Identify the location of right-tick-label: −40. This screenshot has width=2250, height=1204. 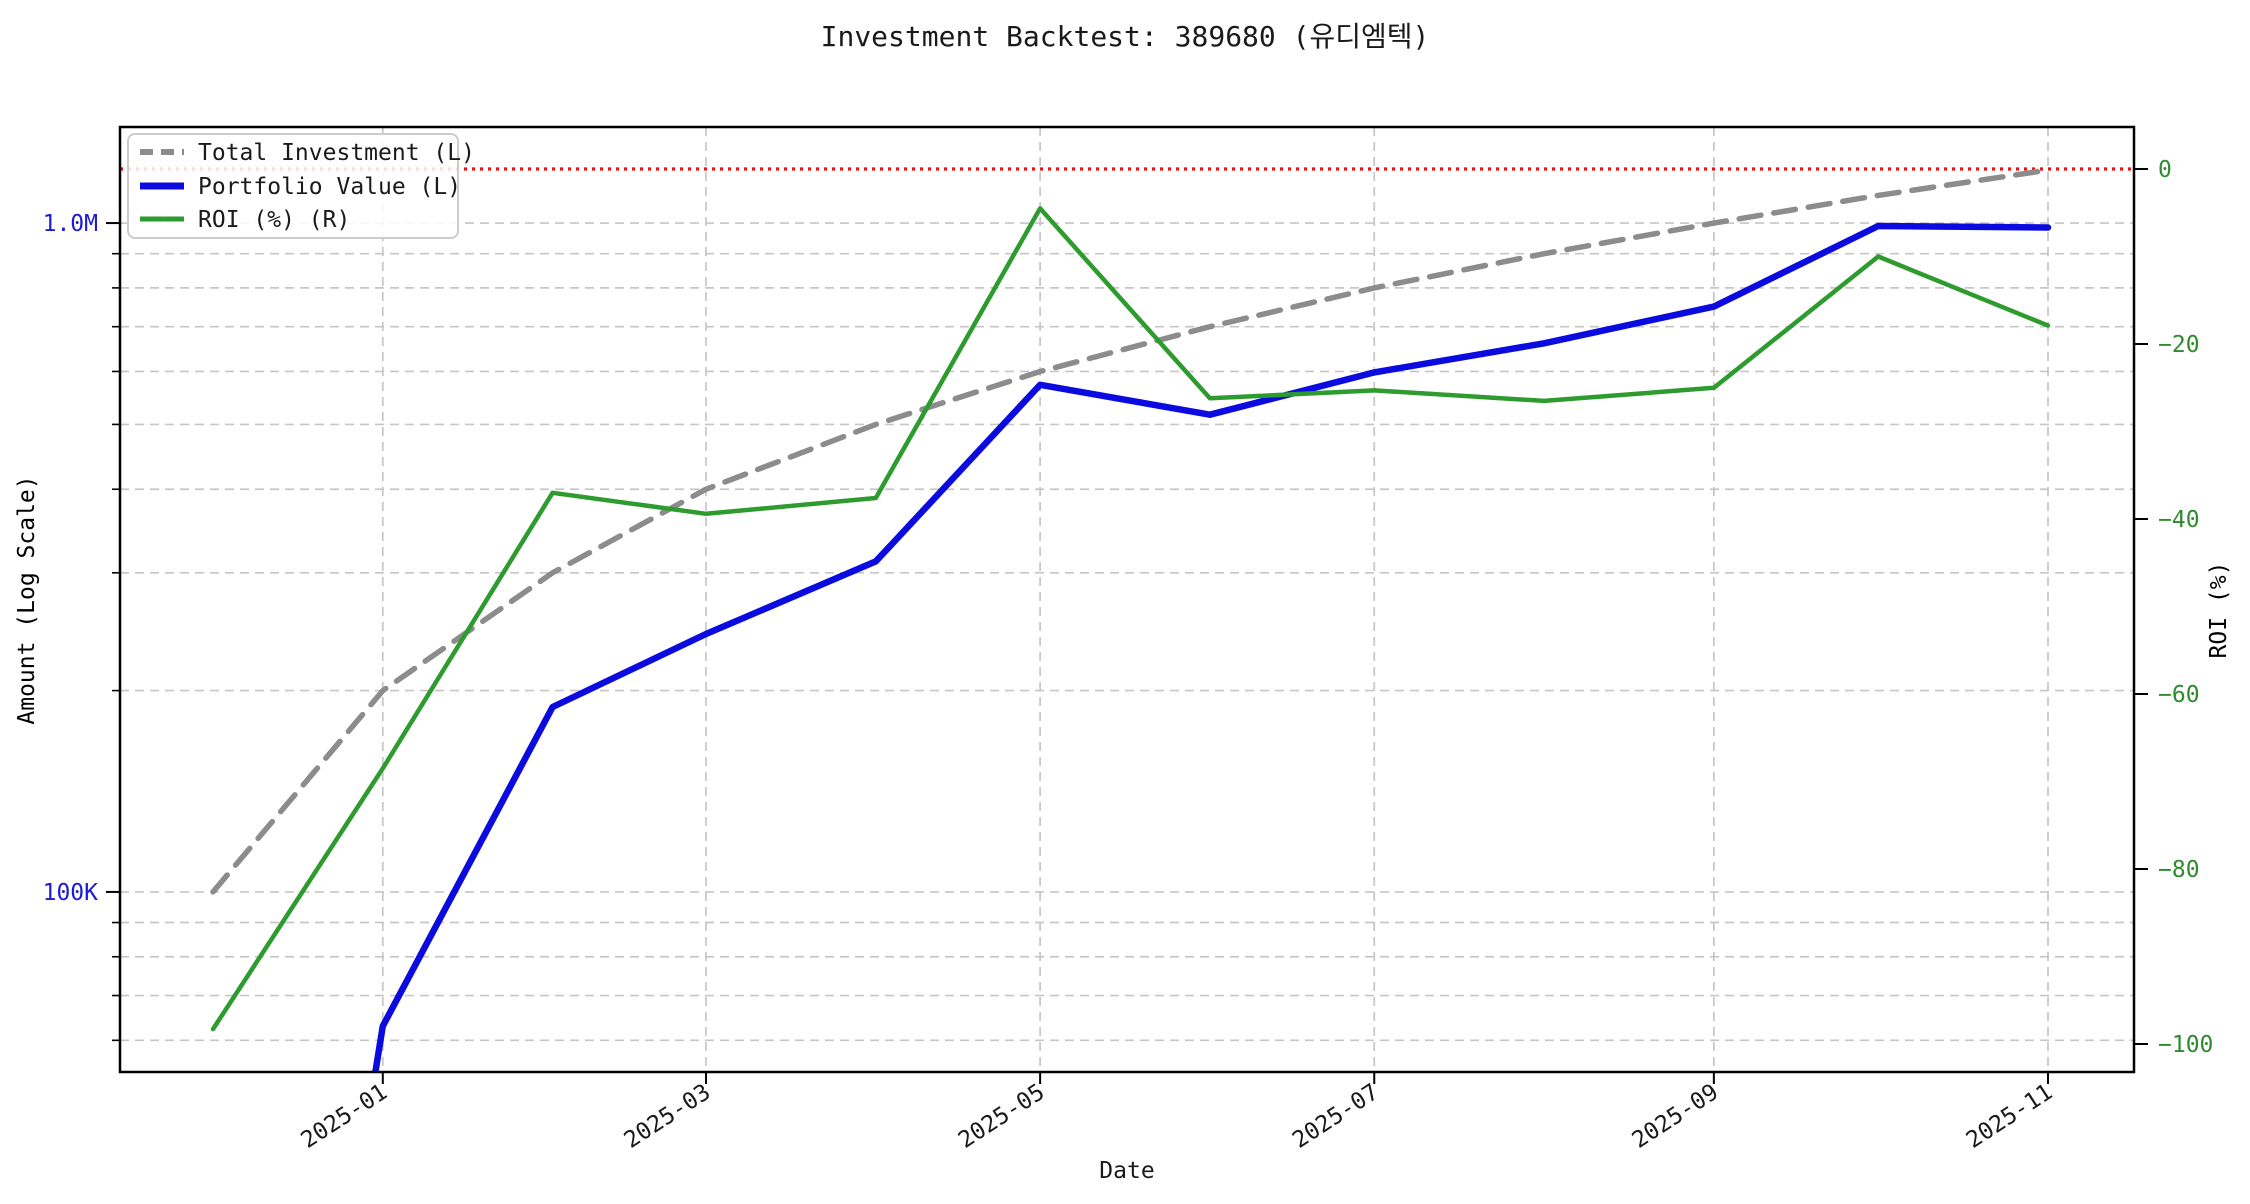
(2179, 520).